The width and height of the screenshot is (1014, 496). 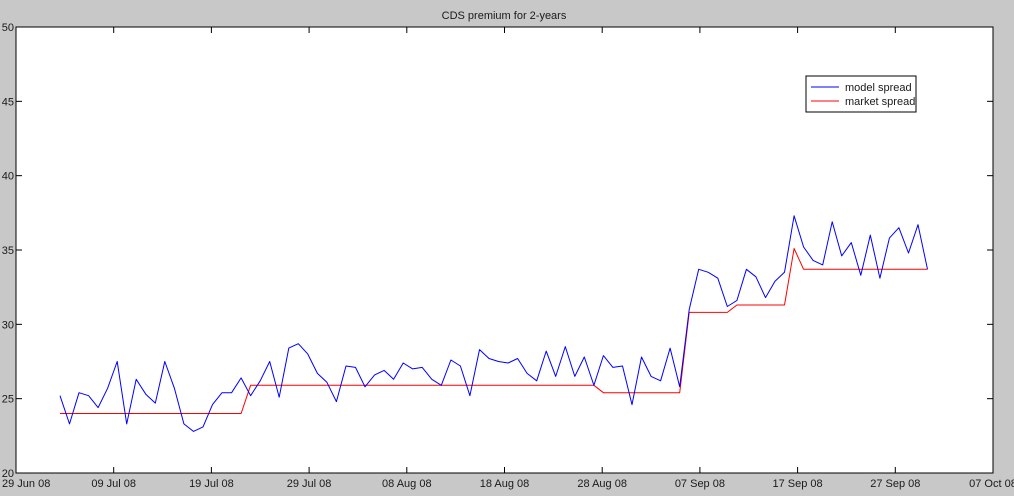 I want to click on x-tick-label: 28 Aug 08, so click(x=602, y=484).